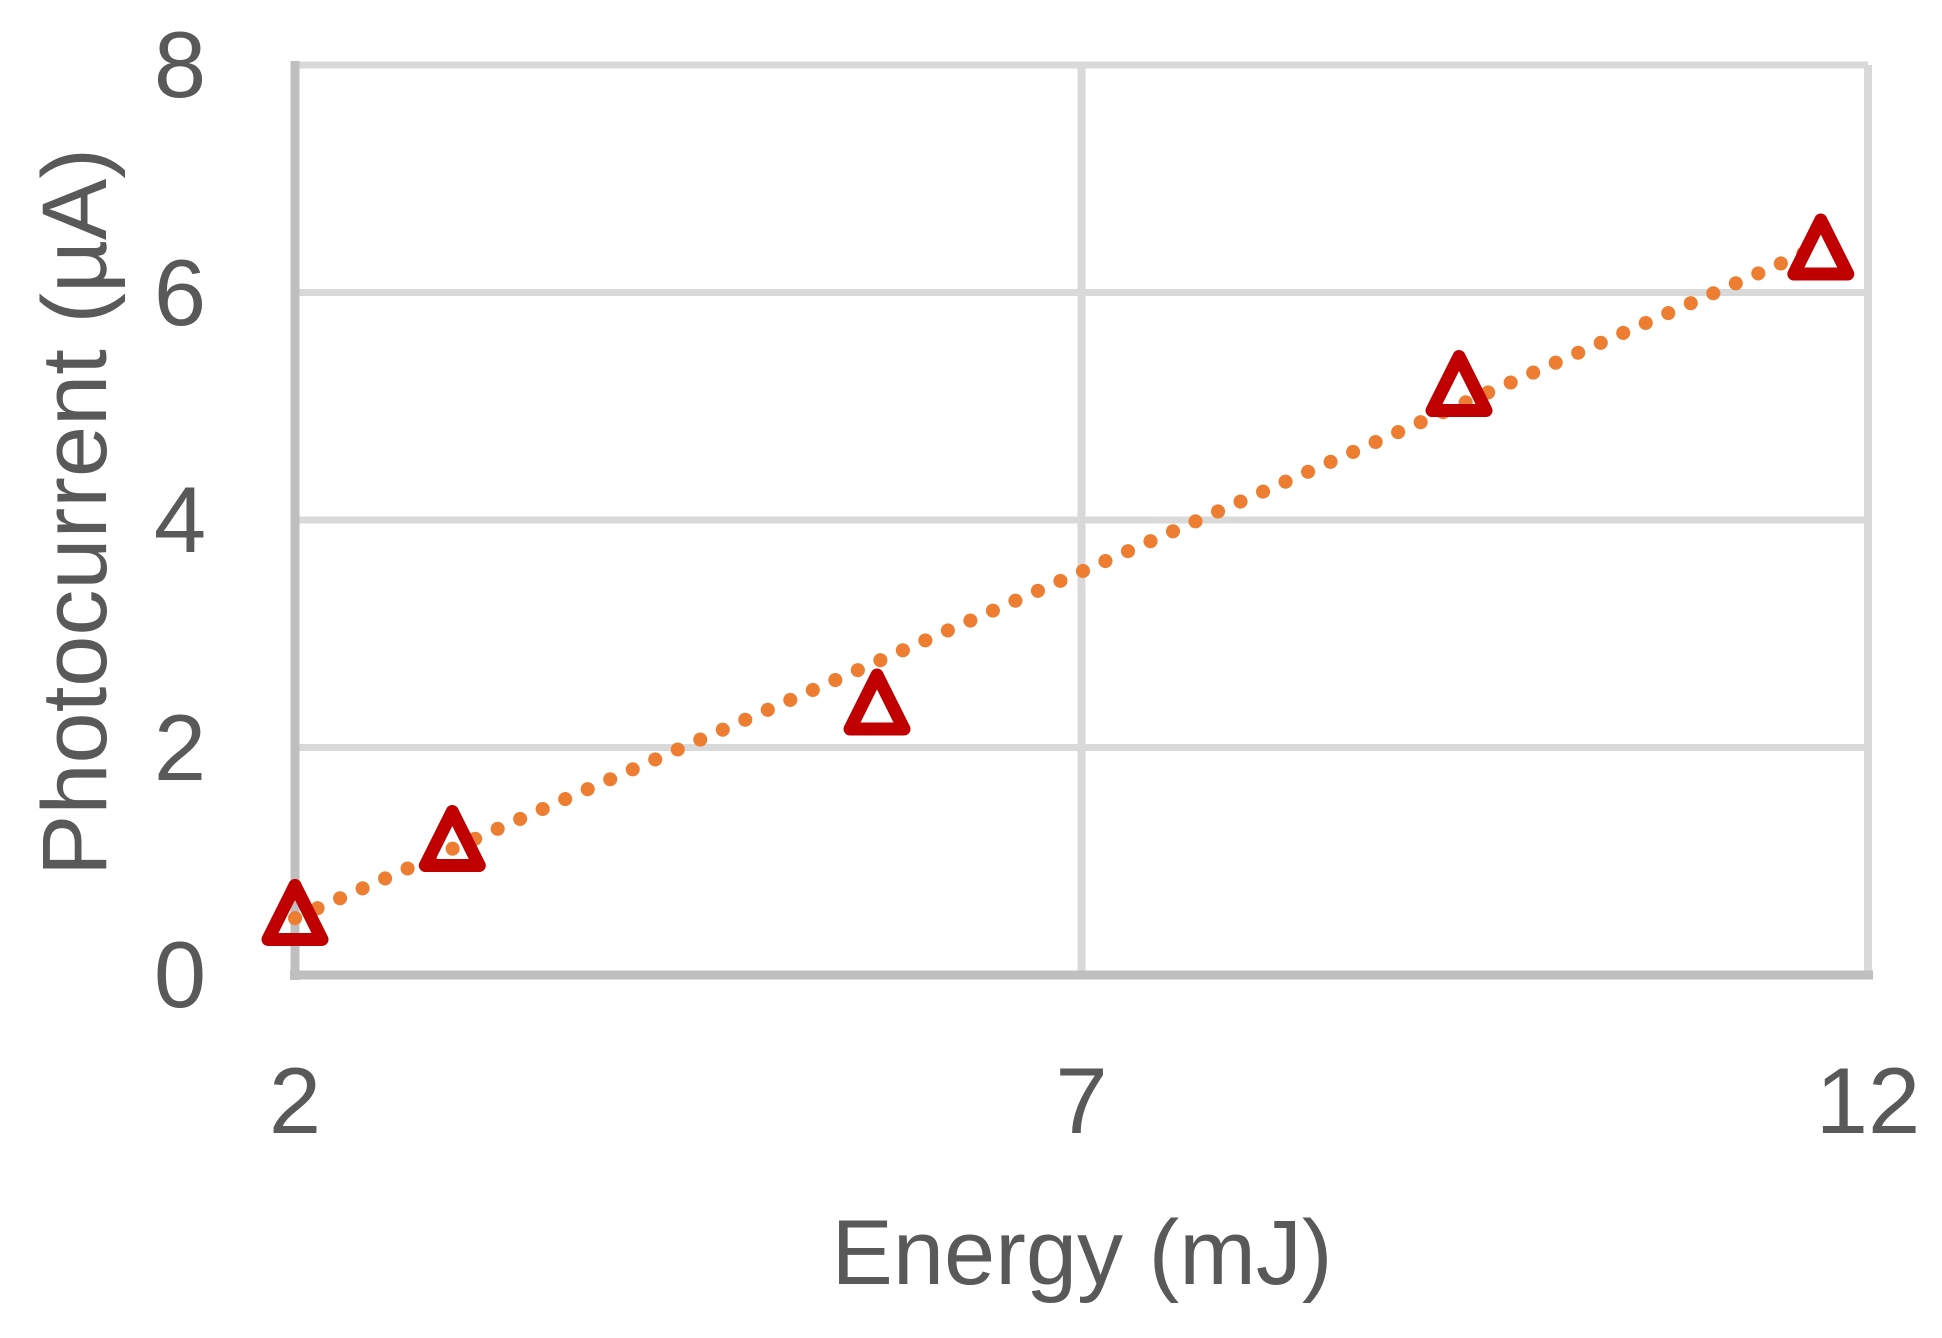 The image size is (1942, 1338). Describe the element at coordinates (295, 1100) in the screenshot. I see `x-tick-label: 2` at that location.